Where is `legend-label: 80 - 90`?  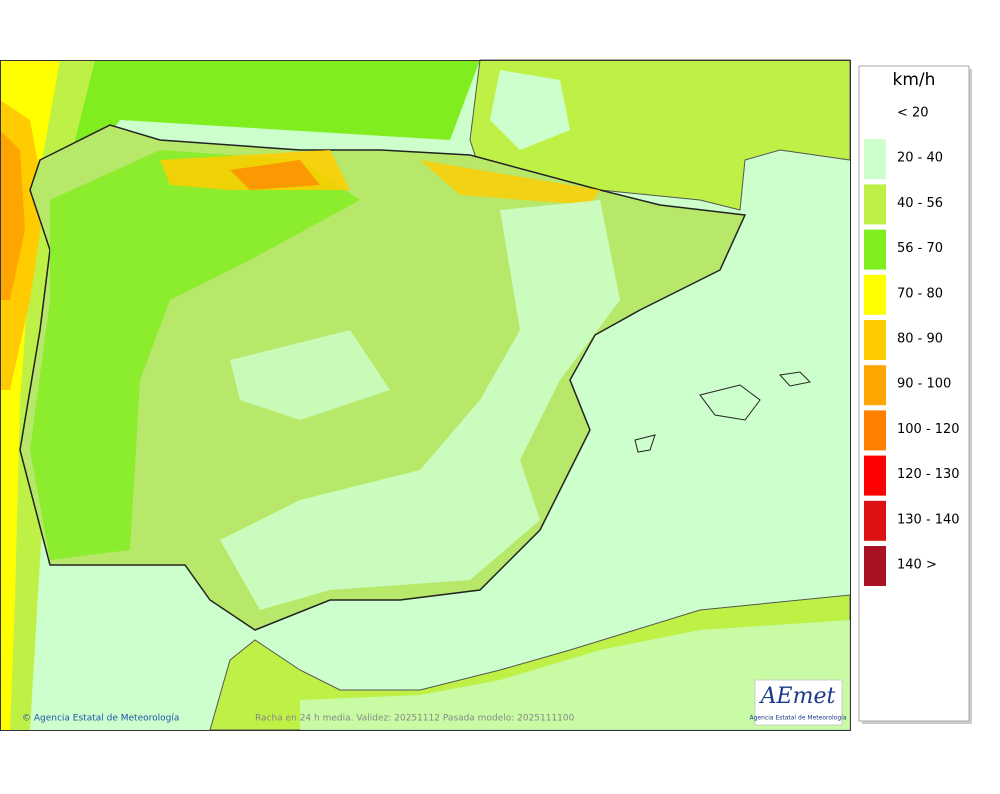 legend-label: 80 - 90 is located at coordinates (920, 339).